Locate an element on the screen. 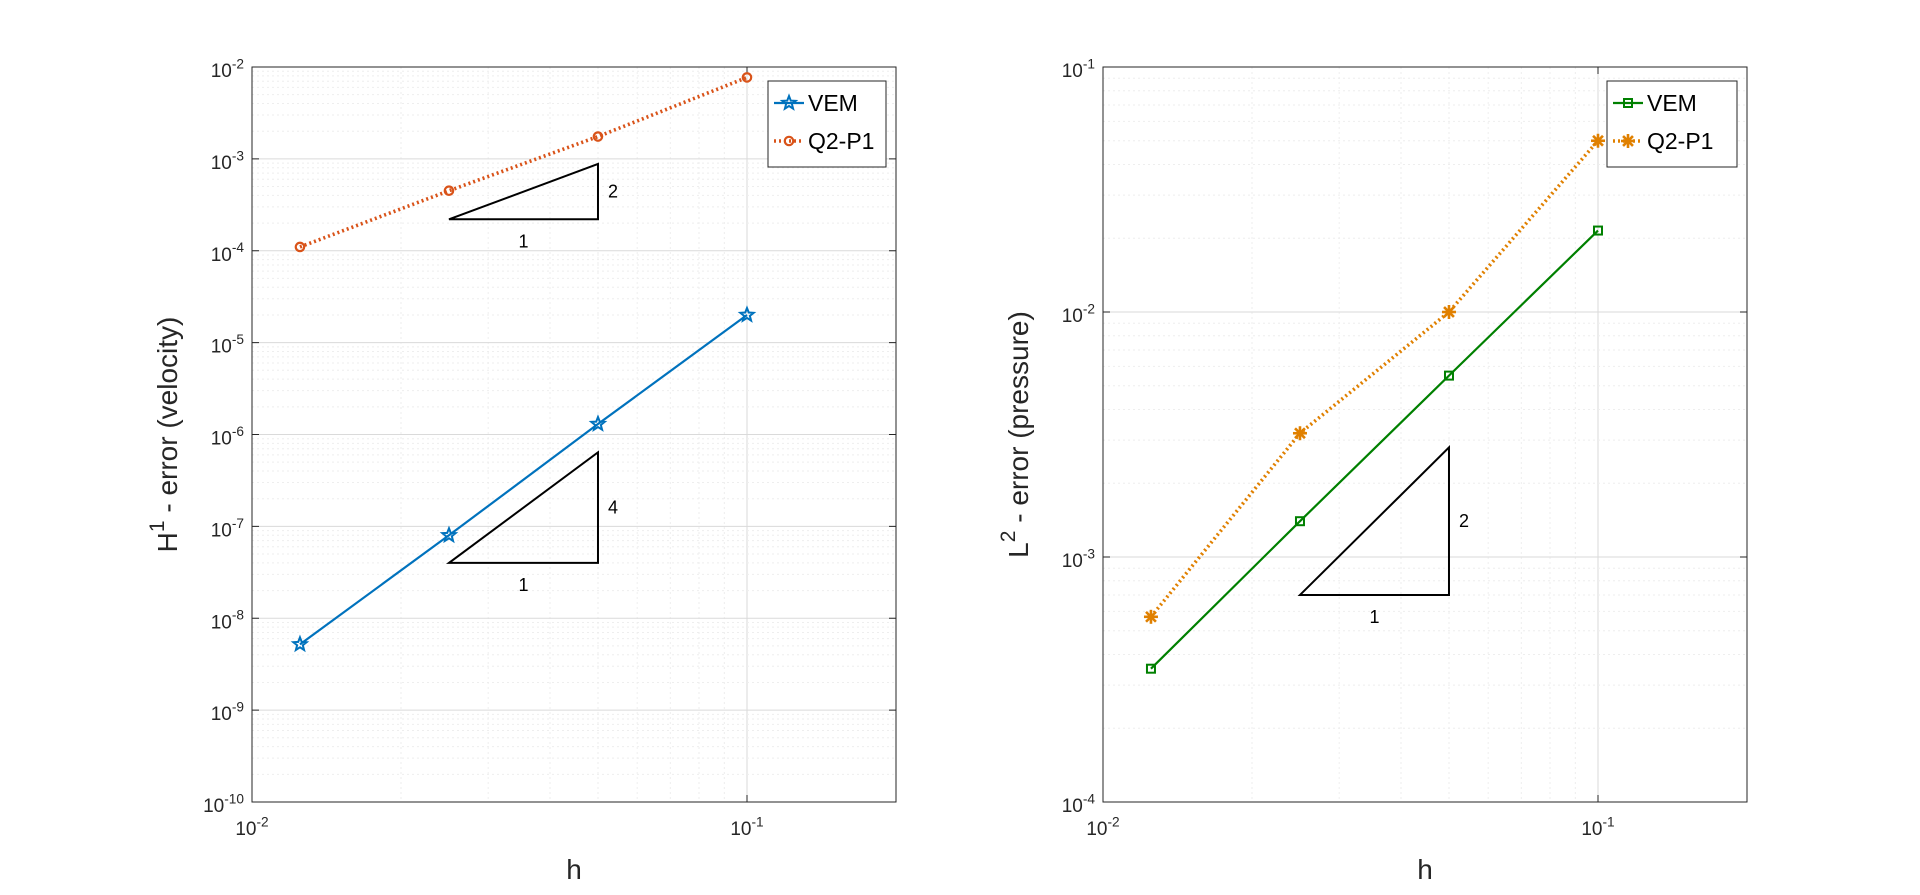 This screenshot has height=895, width=1920. legend: VEM Q2-P1 is located at coordinates (1672, 124).